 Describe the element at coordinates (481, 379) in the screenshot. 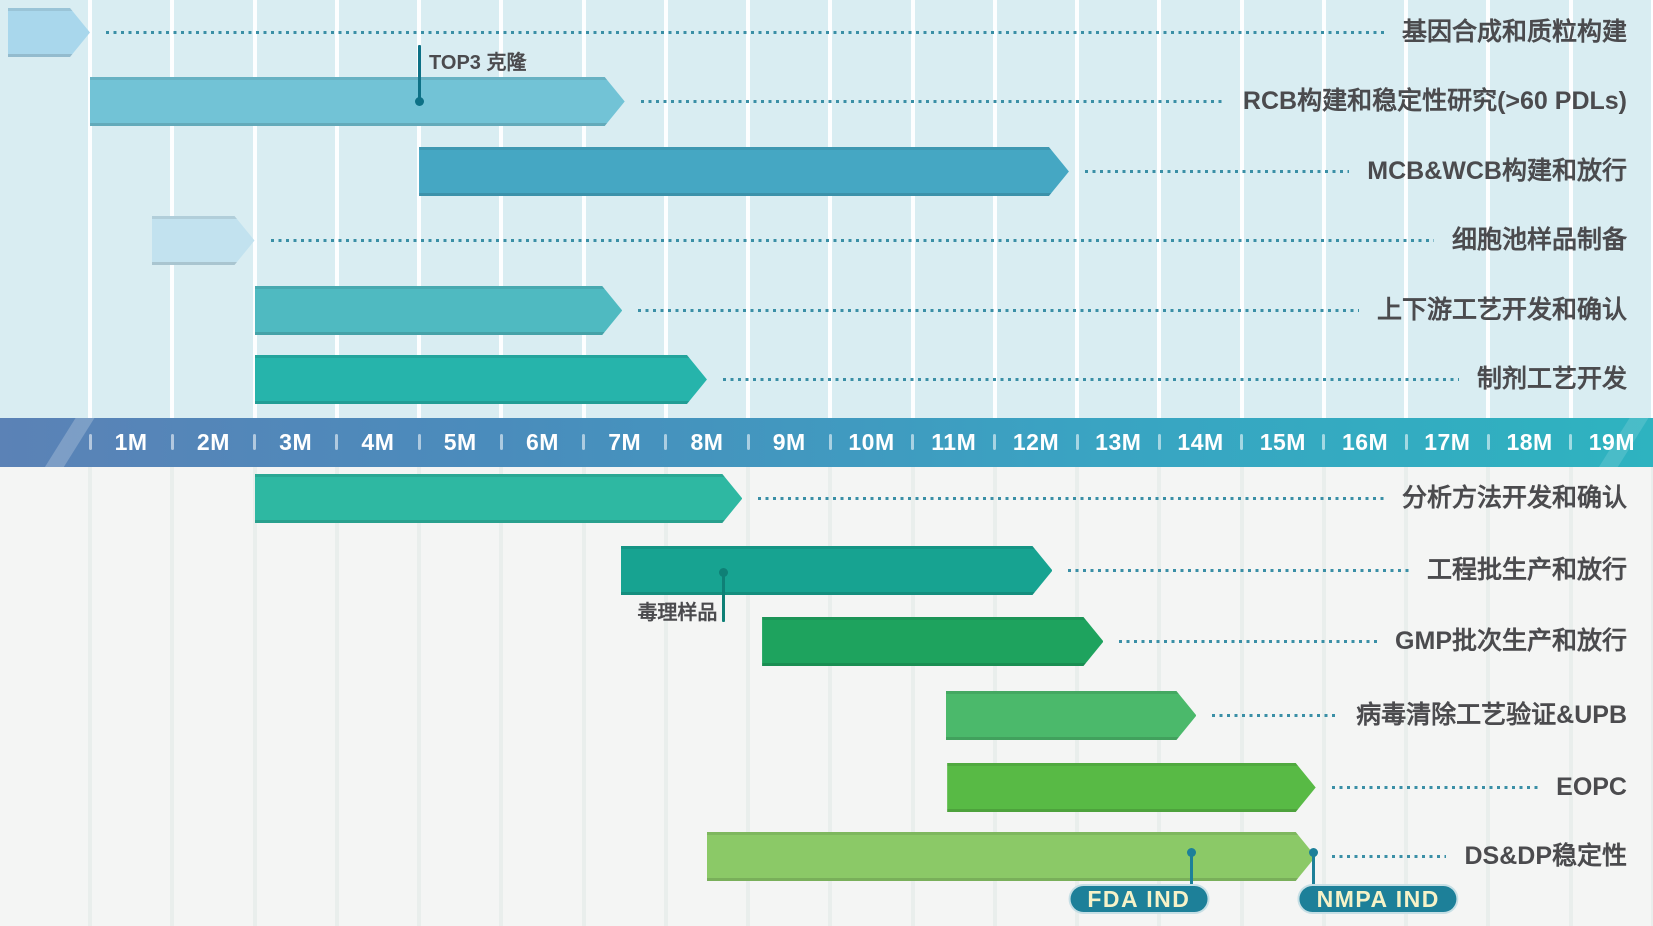

I see `bar-formulation` at that location.